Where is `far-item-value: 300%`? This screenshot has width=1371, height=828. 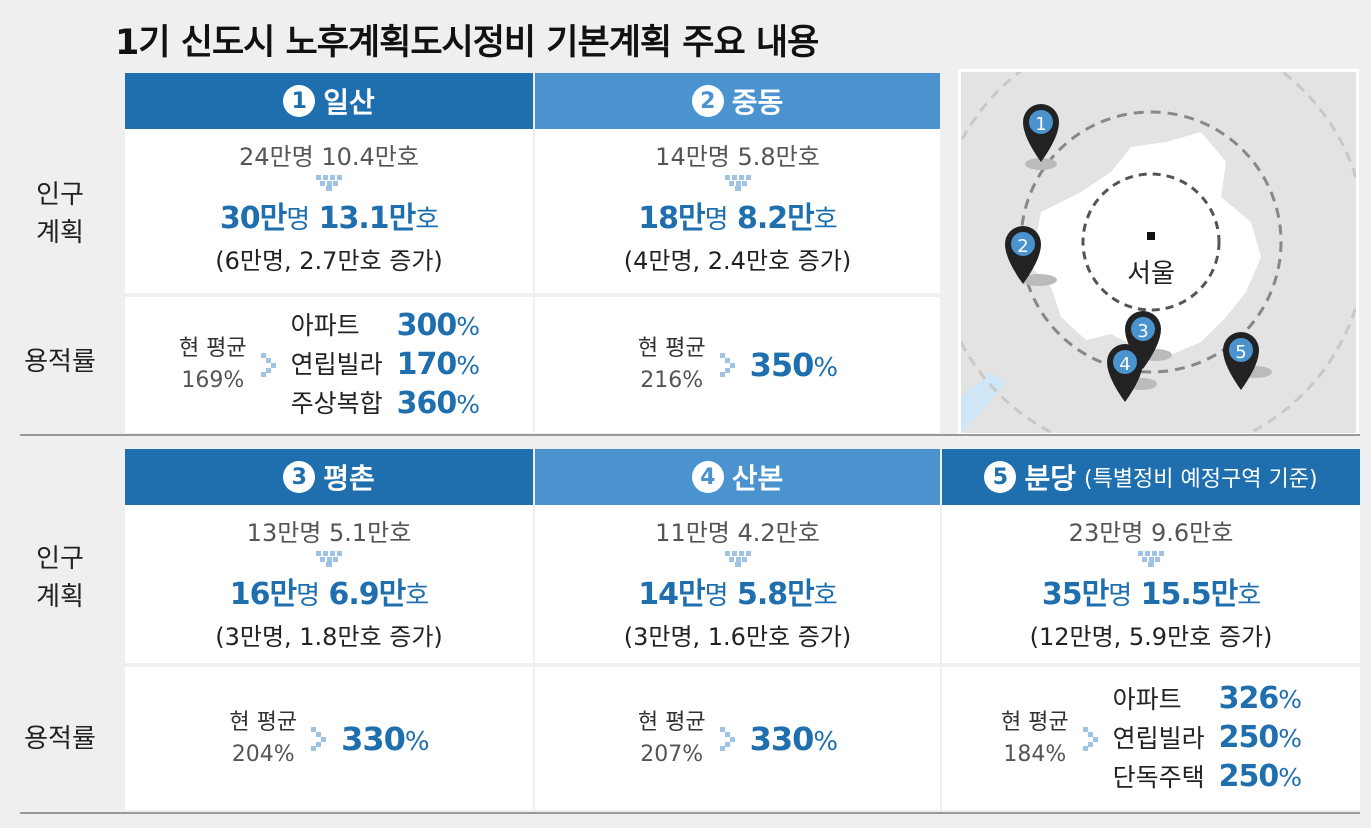 far-item-value: 300% is located at coordinates (438, 326).